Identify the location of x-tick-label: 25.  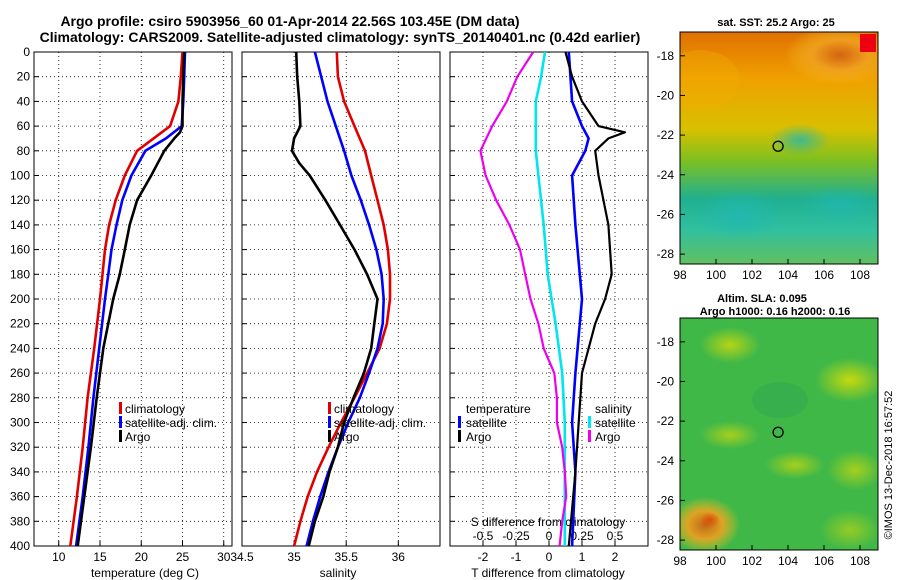
(183, 557).